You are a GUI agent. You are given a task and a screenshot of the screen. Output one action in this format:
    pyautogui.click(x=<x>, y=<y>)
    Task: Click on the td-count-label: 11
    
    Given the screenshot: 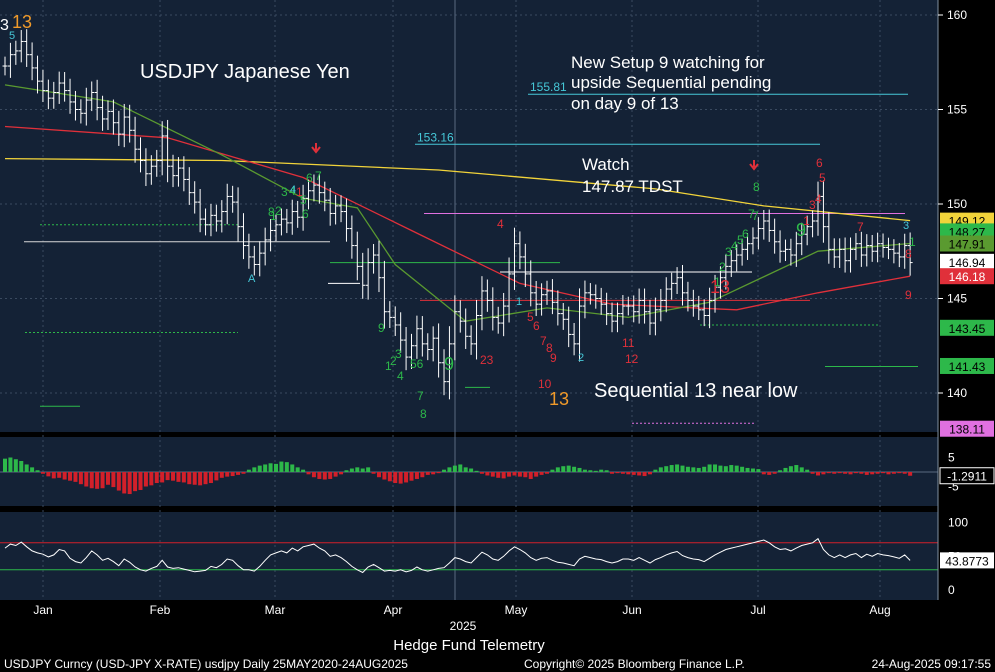 What is the action you would take?
    pyautogui.click(x=628, y=343)
    